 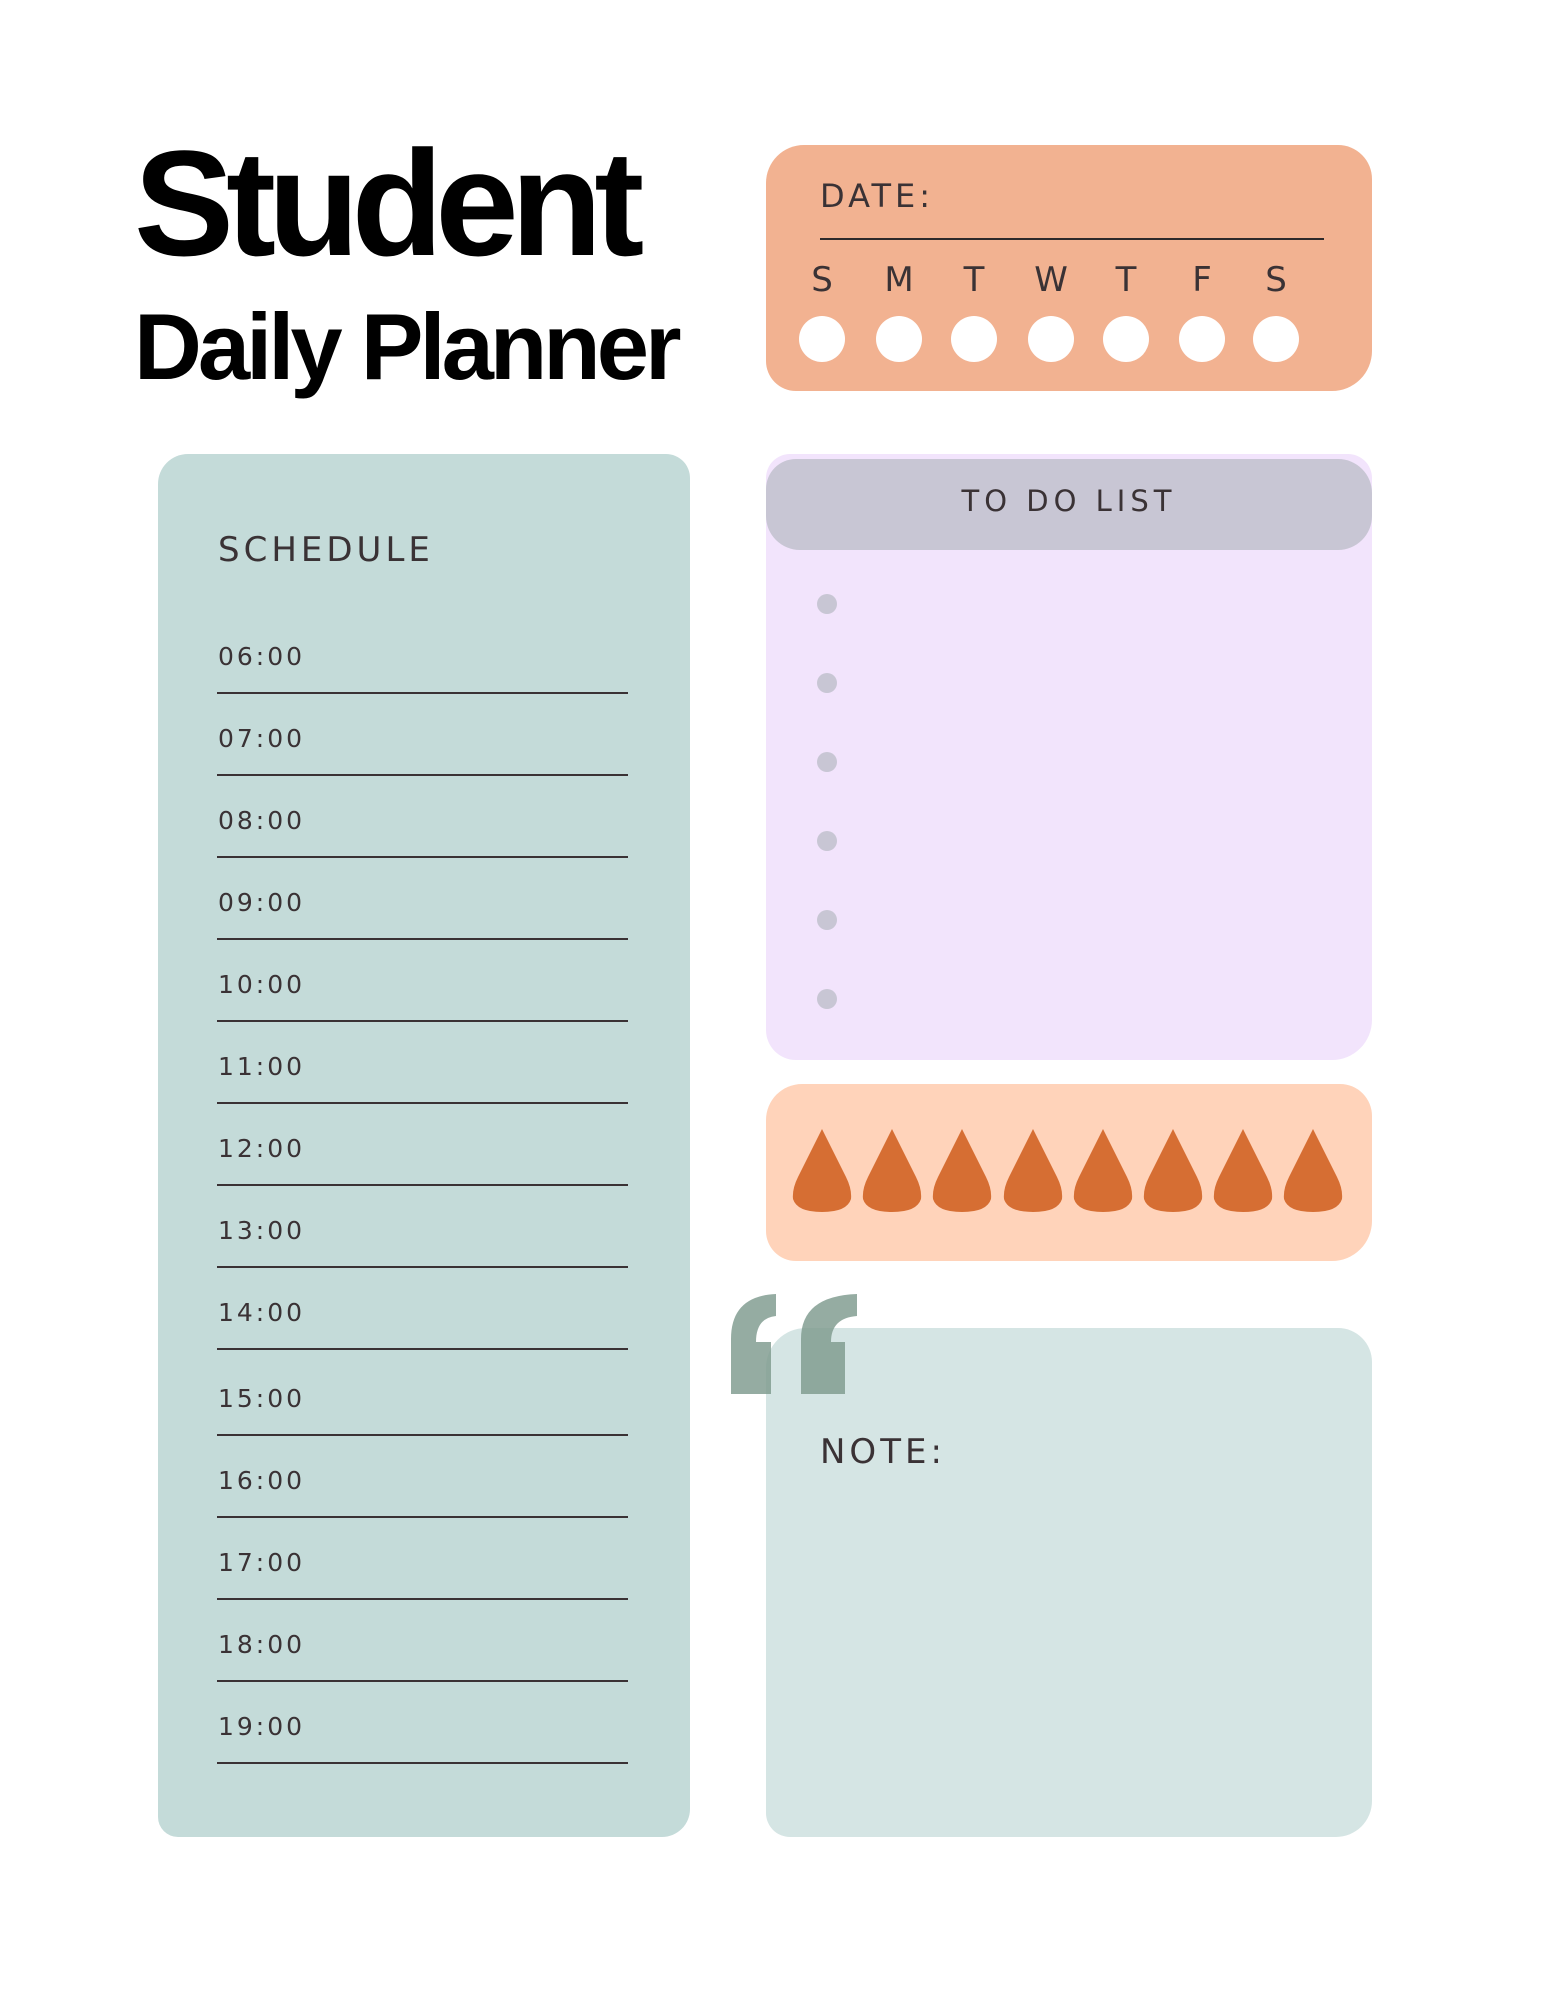 What do you see at coordinates (262, 1644) in the screenshot?
I see `time-label: 18:00` at bounding box center [262, 1644].